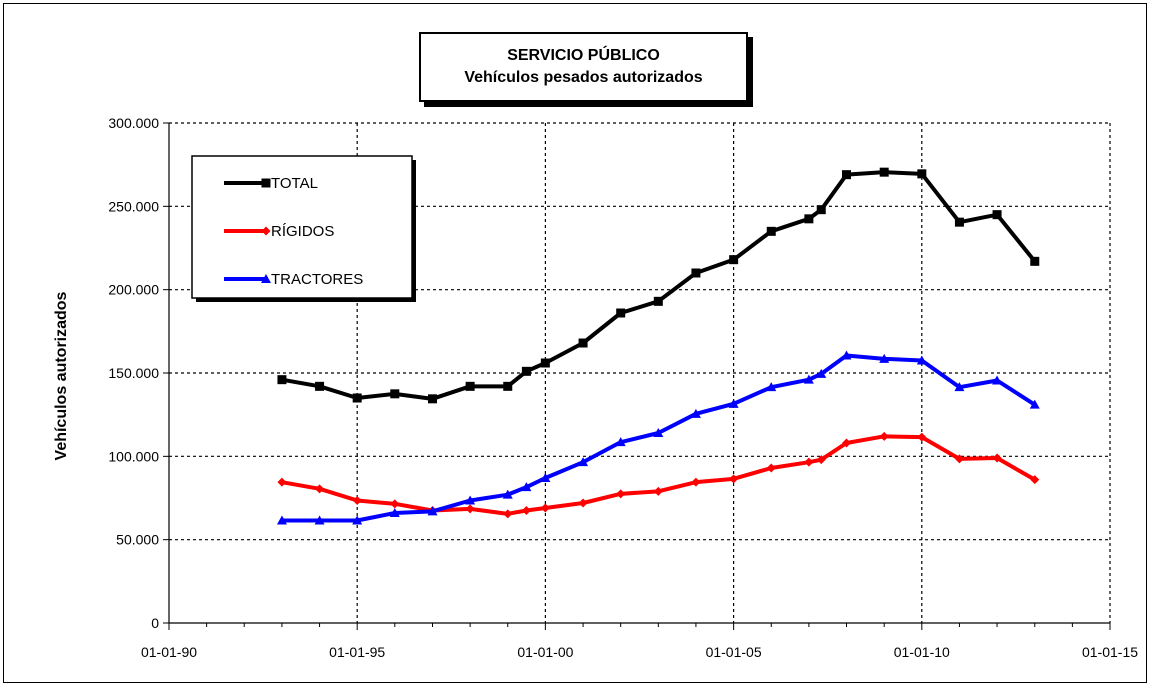 The width and height of the screenshot is (1152, 688). What do you see at coordinates (583, 77) in the screenshot?
I see `chart-subtitle: Vehículos pesados autorizados` at bounding box center [583, 77].